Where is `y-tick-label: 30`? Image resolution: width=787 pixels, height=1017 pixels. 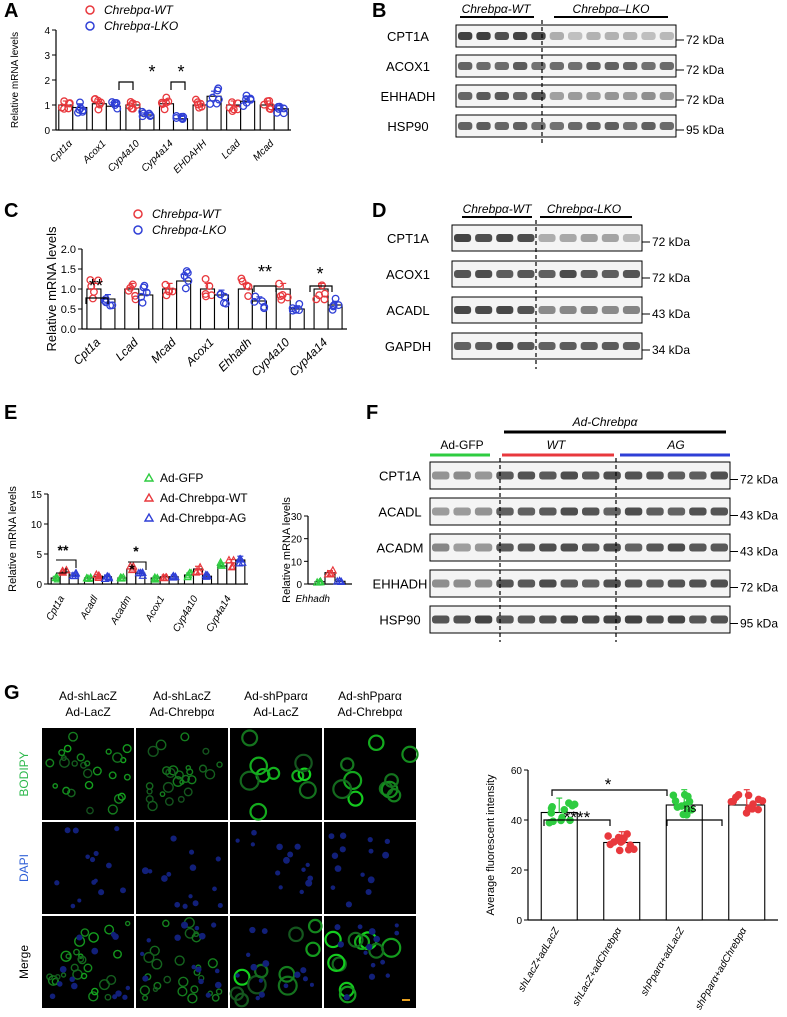 y-tick-label: 30 is located at coordinates (297, 517).